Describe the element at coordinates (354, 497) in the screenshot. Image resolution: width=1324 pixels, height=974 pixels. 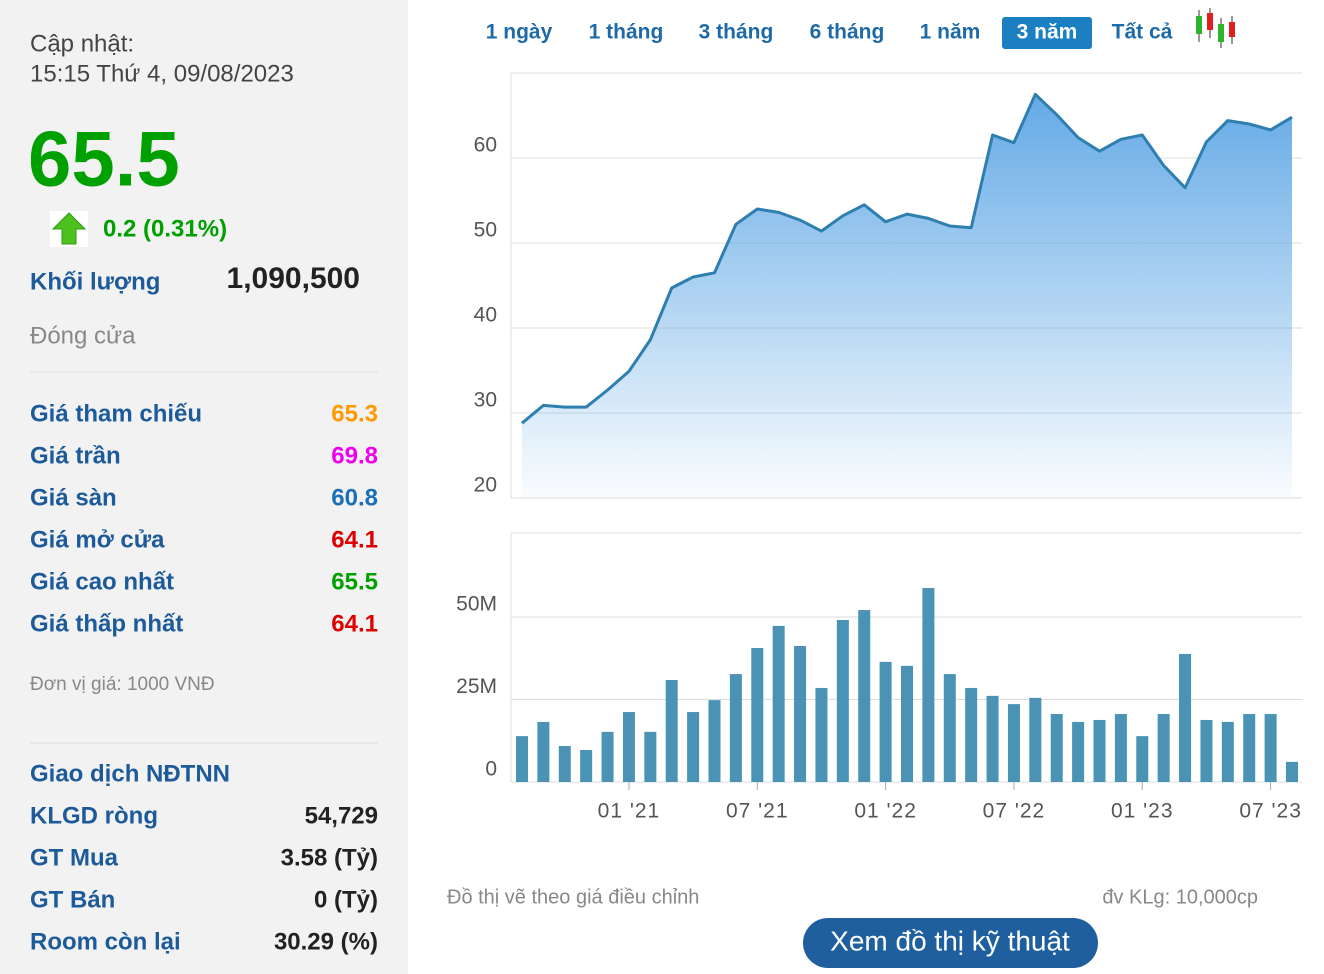
I see `row-value: 60.8` at that location.